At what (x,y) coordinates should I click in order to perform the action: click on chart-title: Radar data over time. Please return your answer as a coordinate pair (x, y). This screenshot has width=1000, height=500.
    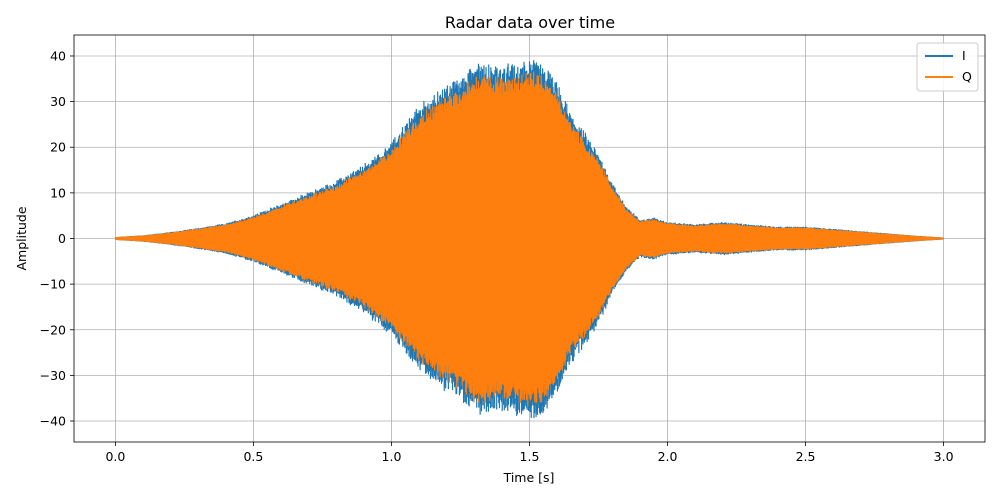
    Looking at the image, I should click on (530, 22).